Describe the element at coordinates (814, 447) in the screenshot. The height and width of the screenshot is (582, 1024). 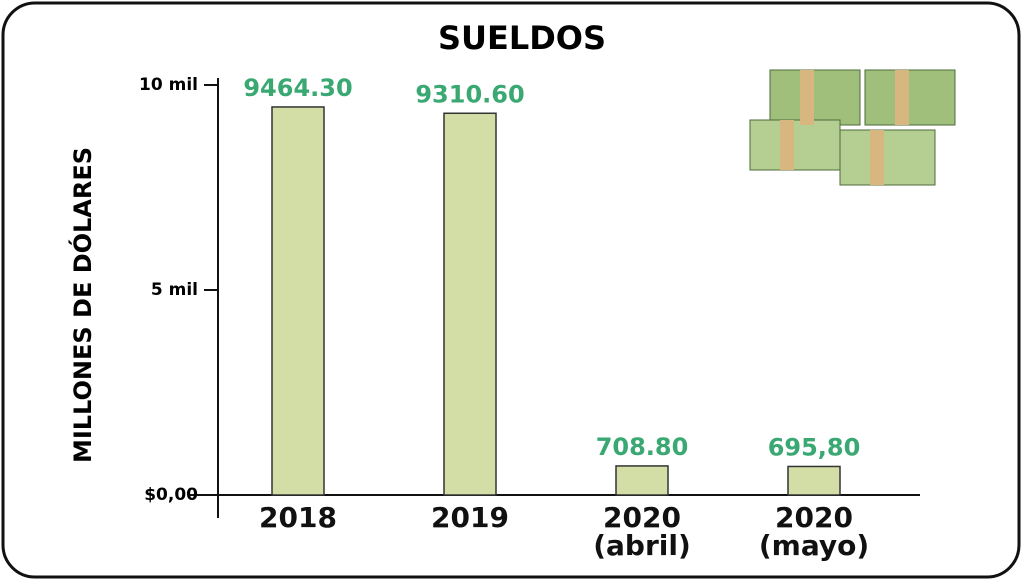
I see `value-label: 695,80` at that location.